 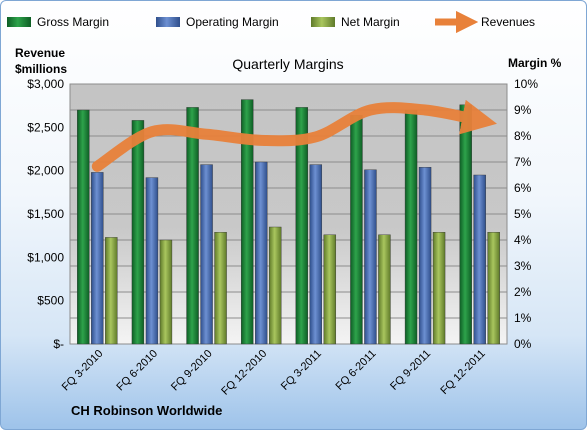 I want to click on category-label: FQ 3-2011, so click(x=301, y=370).